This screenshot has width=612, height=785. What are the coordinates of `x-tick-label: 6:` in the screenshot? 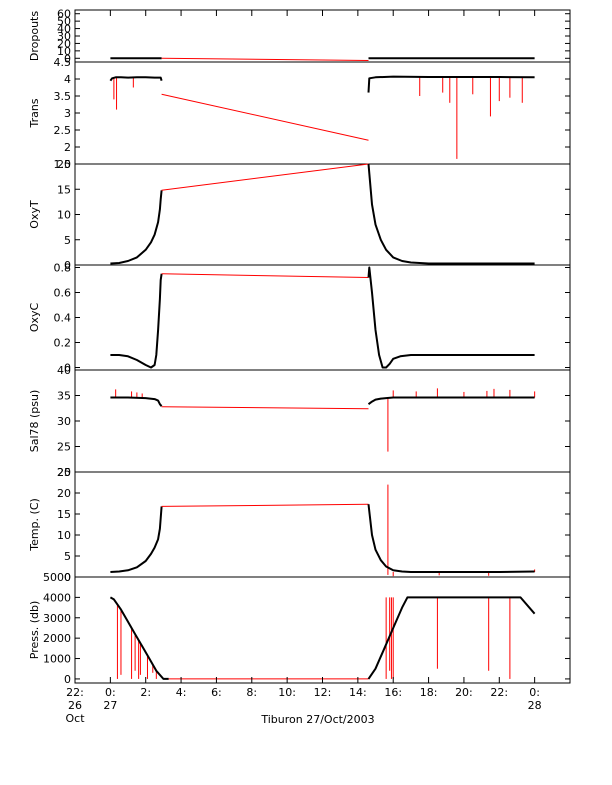 It's located at (216, 692).